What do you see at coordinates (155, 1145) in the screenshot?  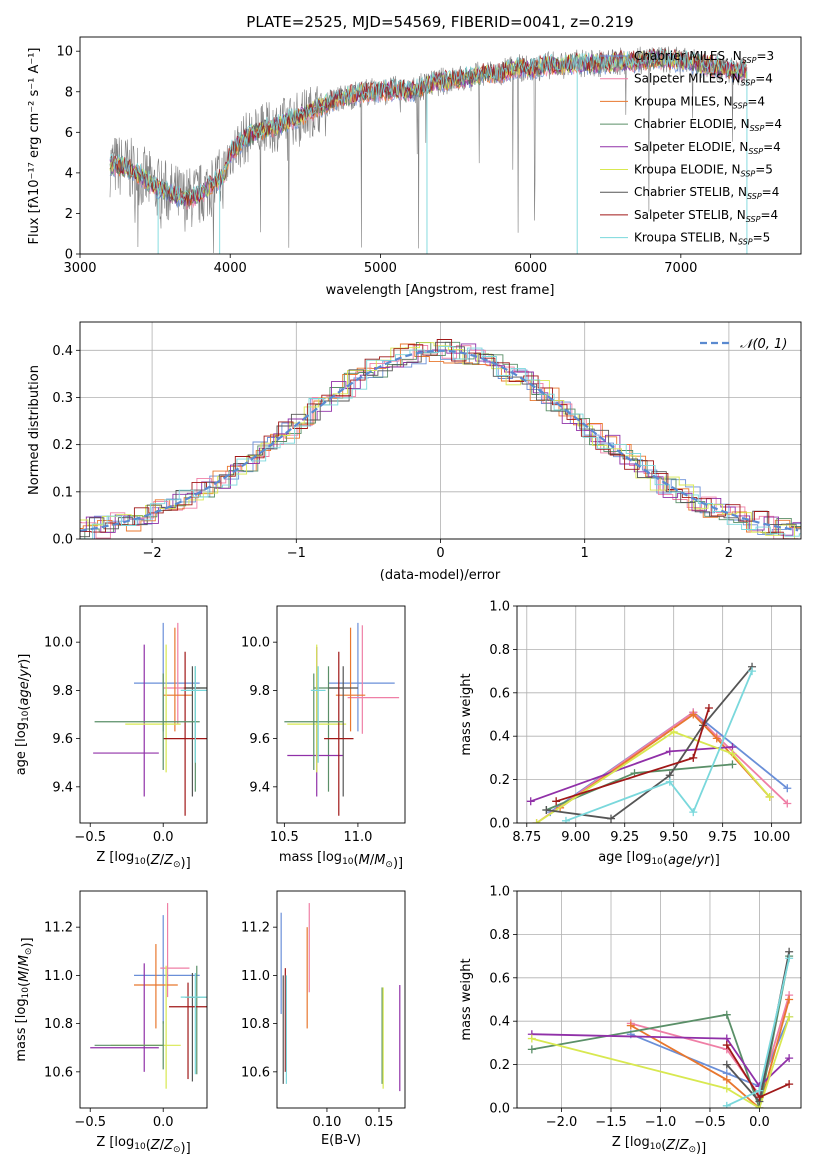 I see `label-part: Z` at bounding box center [155, 1145].